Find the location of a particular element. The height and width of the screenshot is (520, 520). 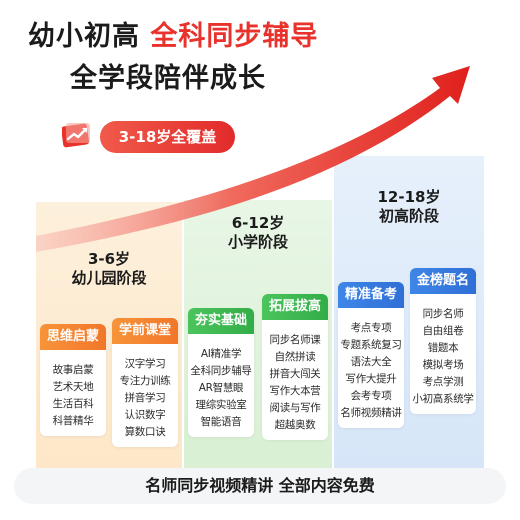

footer-text: 名师同步视频精讲 全部内容免费 is located at coordinates (260, 485).